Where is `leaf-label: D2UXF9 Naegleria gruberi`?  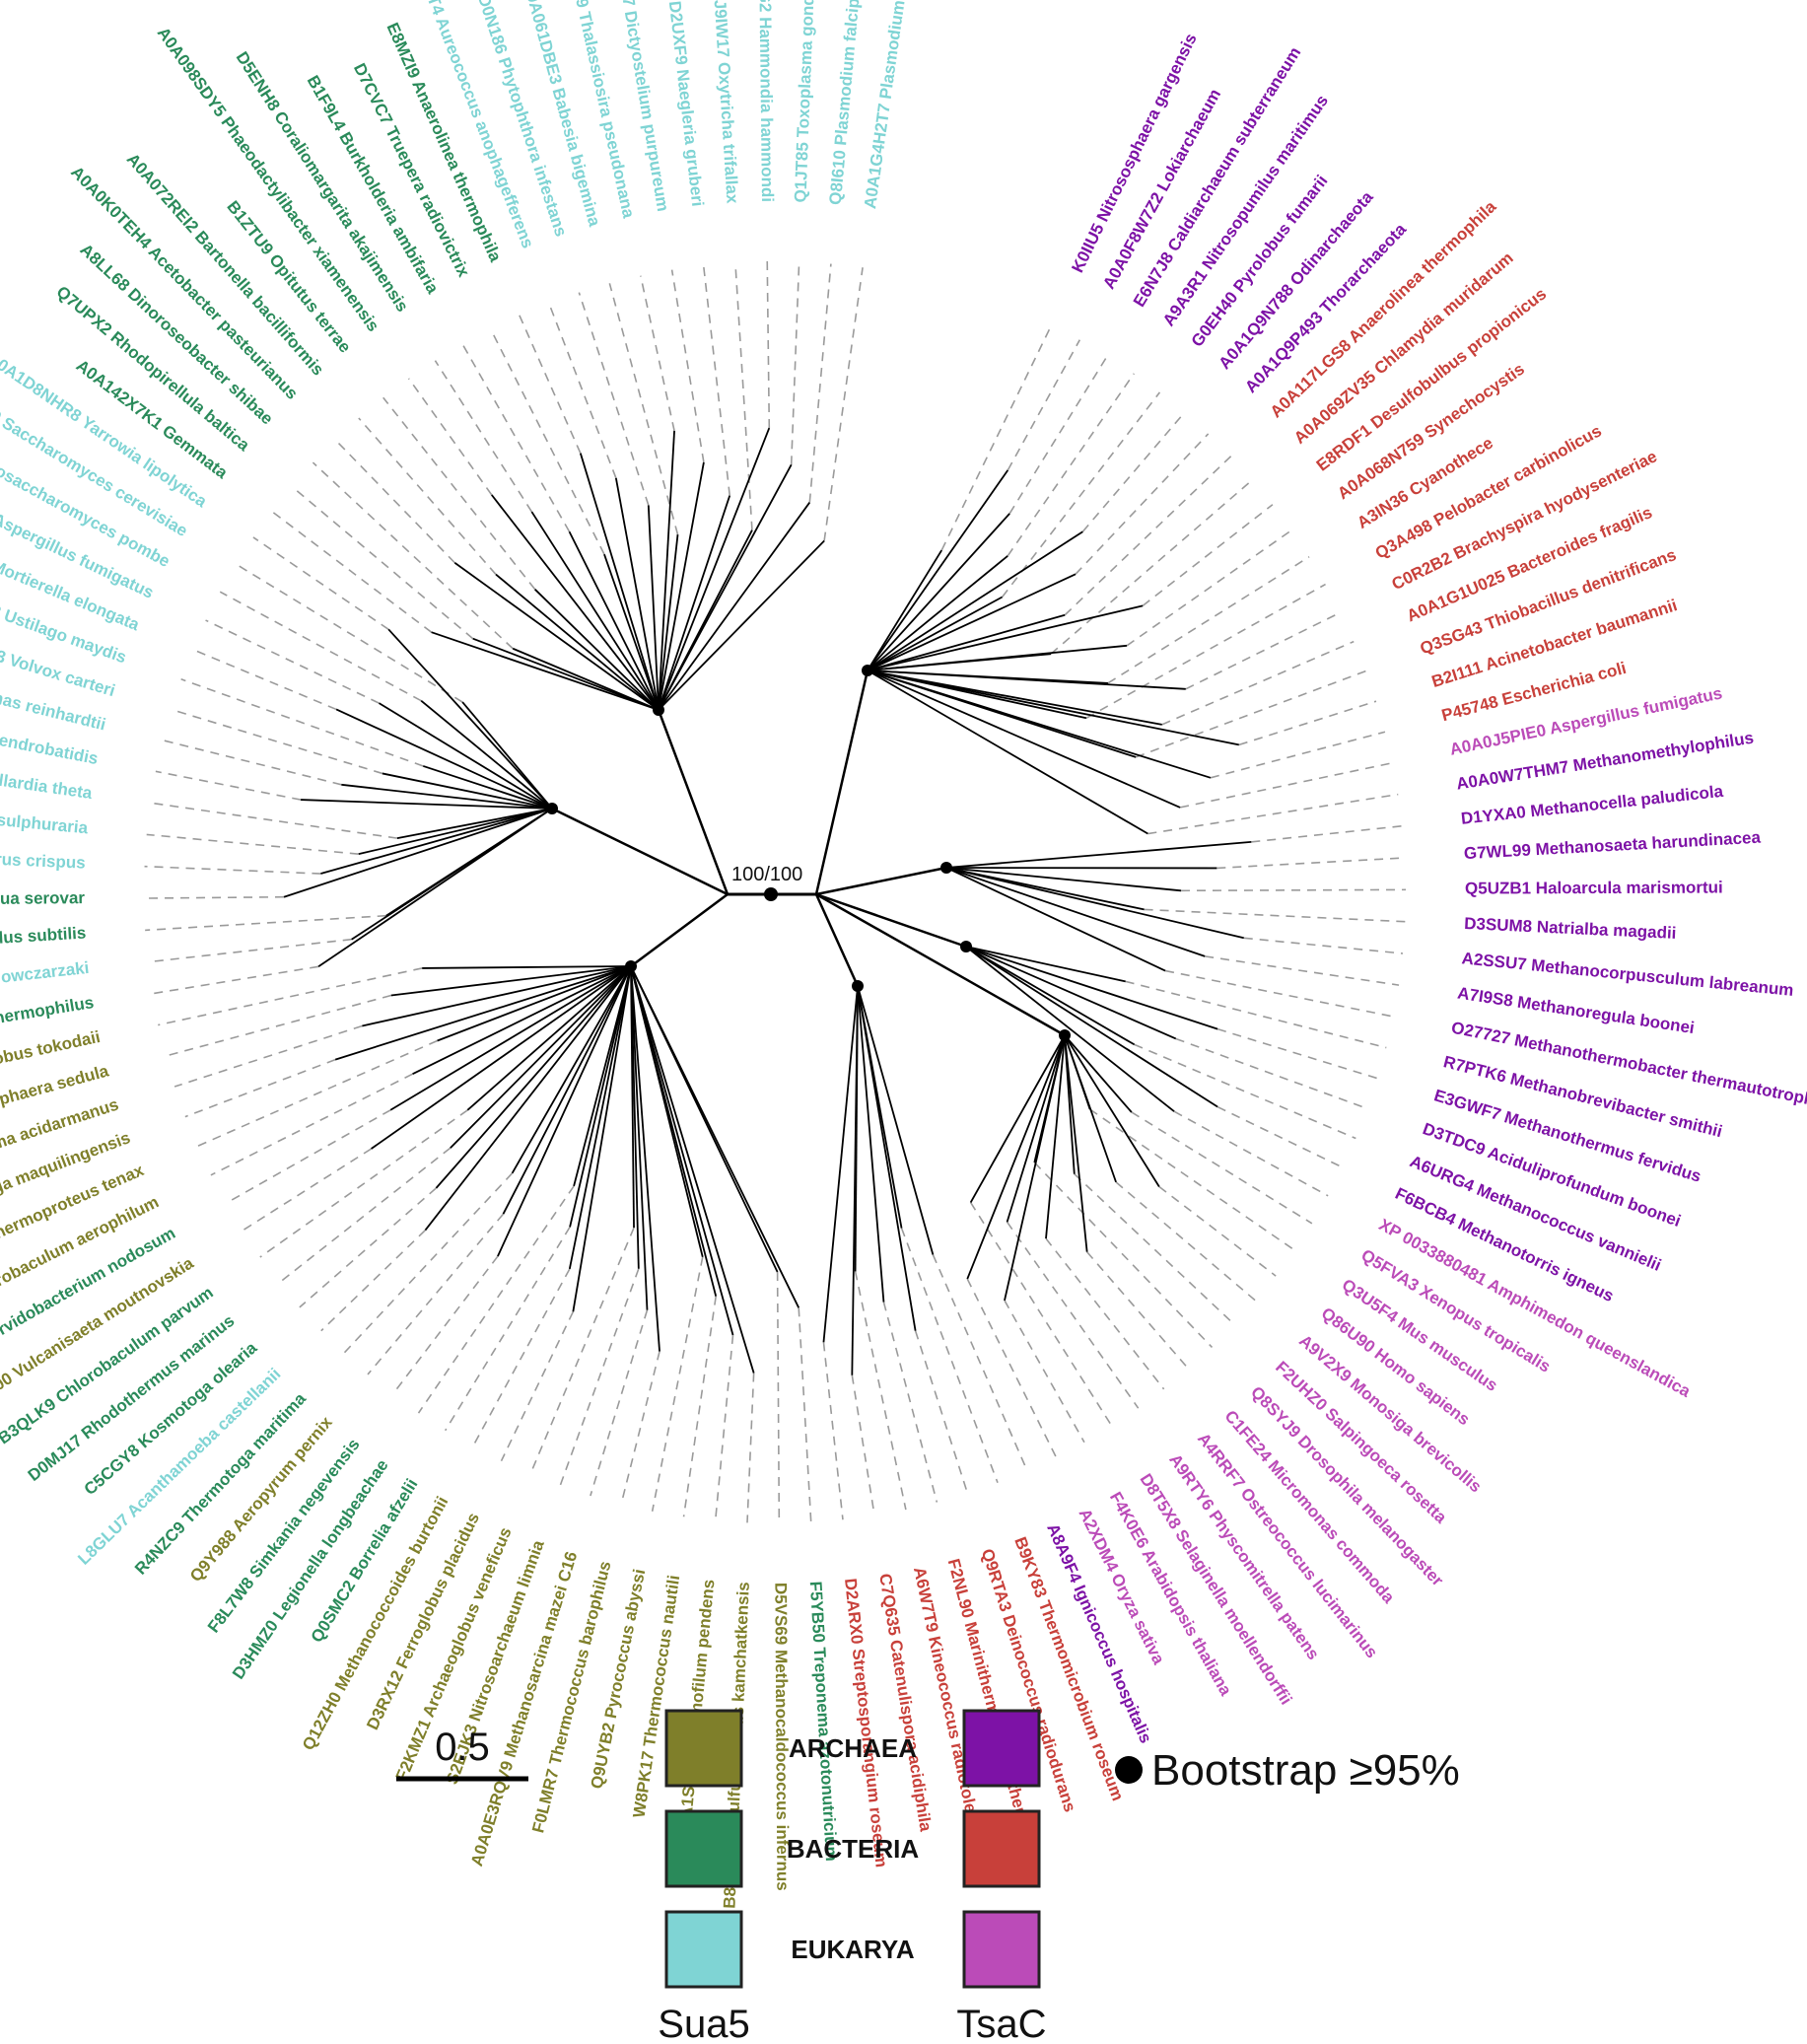
leaf-label: D2UXF9 Naegleria gruberi is located at coordinates (686, 104).